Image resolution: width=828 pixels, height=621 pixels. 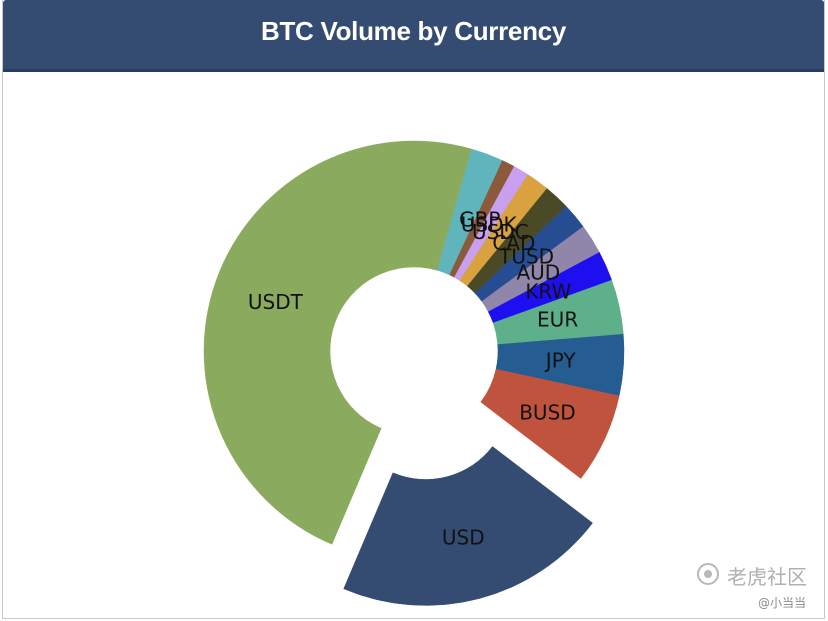 What do you see at coordinates (479, 220) in the screenshot?
I see `slice-label-gbp: GBP` at bounding box center [479, 220].